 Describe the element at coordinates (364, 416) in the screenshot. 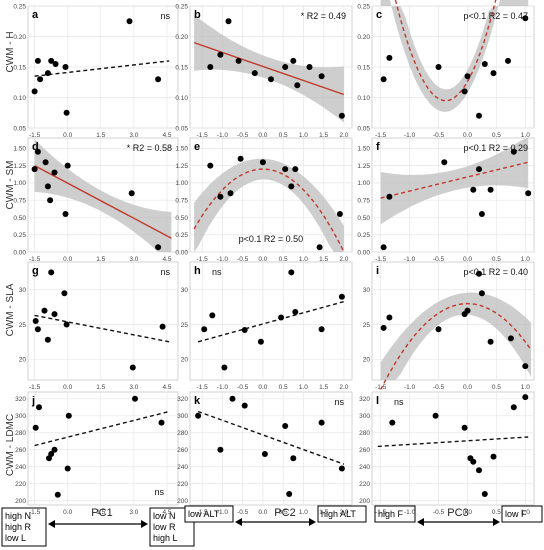

I see `y-tick-label: 300` at that location.